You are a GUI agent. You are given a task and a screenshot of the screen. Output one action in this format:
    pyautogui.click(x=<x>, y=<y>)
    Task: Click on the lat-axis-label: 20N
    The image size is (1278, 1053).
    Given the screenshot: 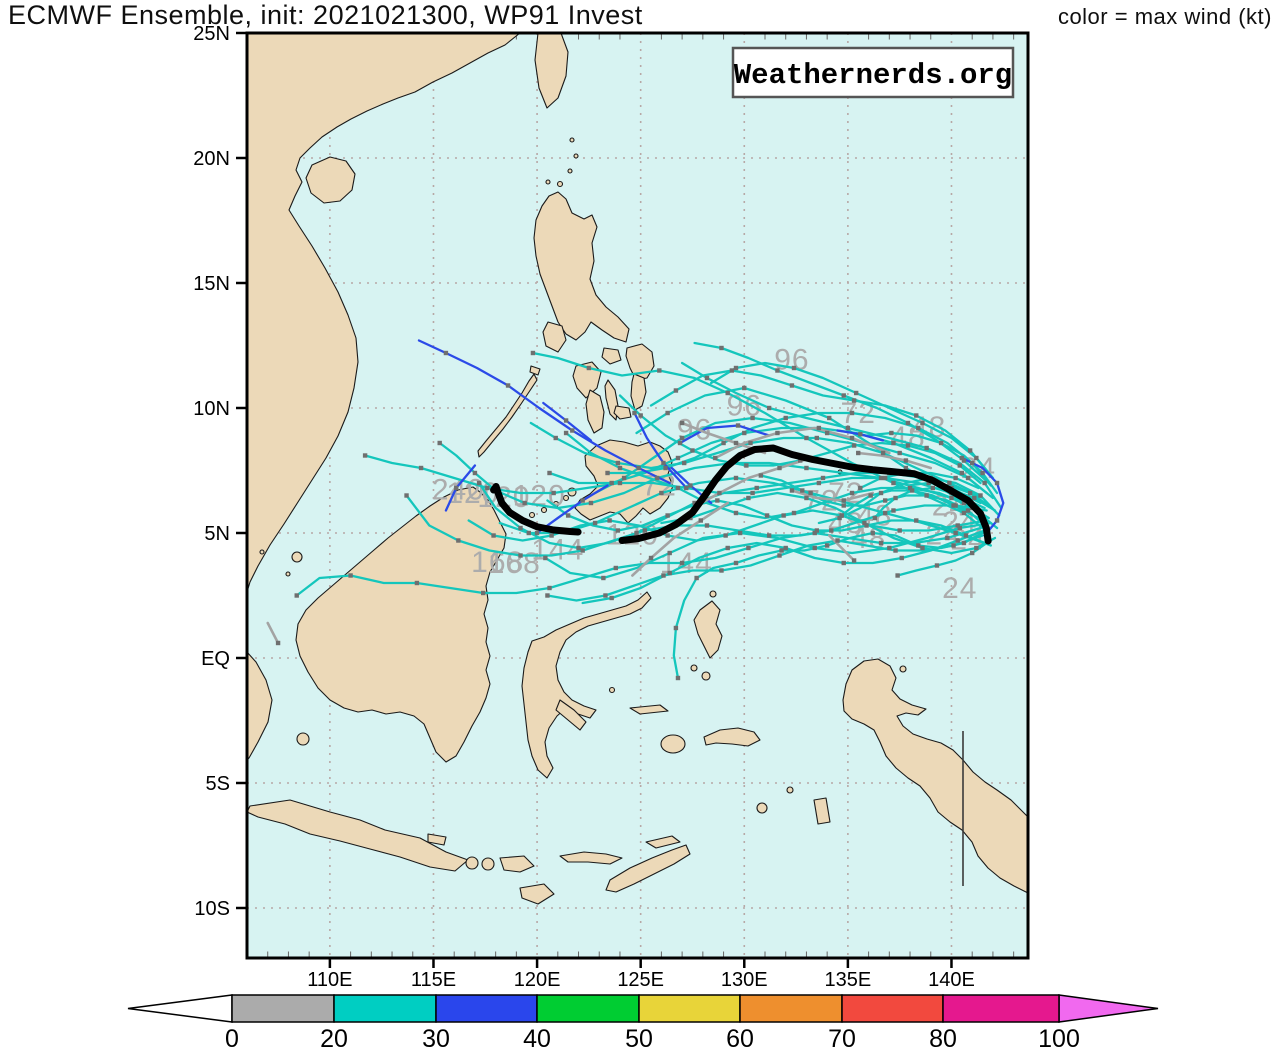 What is the action you would take?
    pyautogui.click(x=211, y=159)
    